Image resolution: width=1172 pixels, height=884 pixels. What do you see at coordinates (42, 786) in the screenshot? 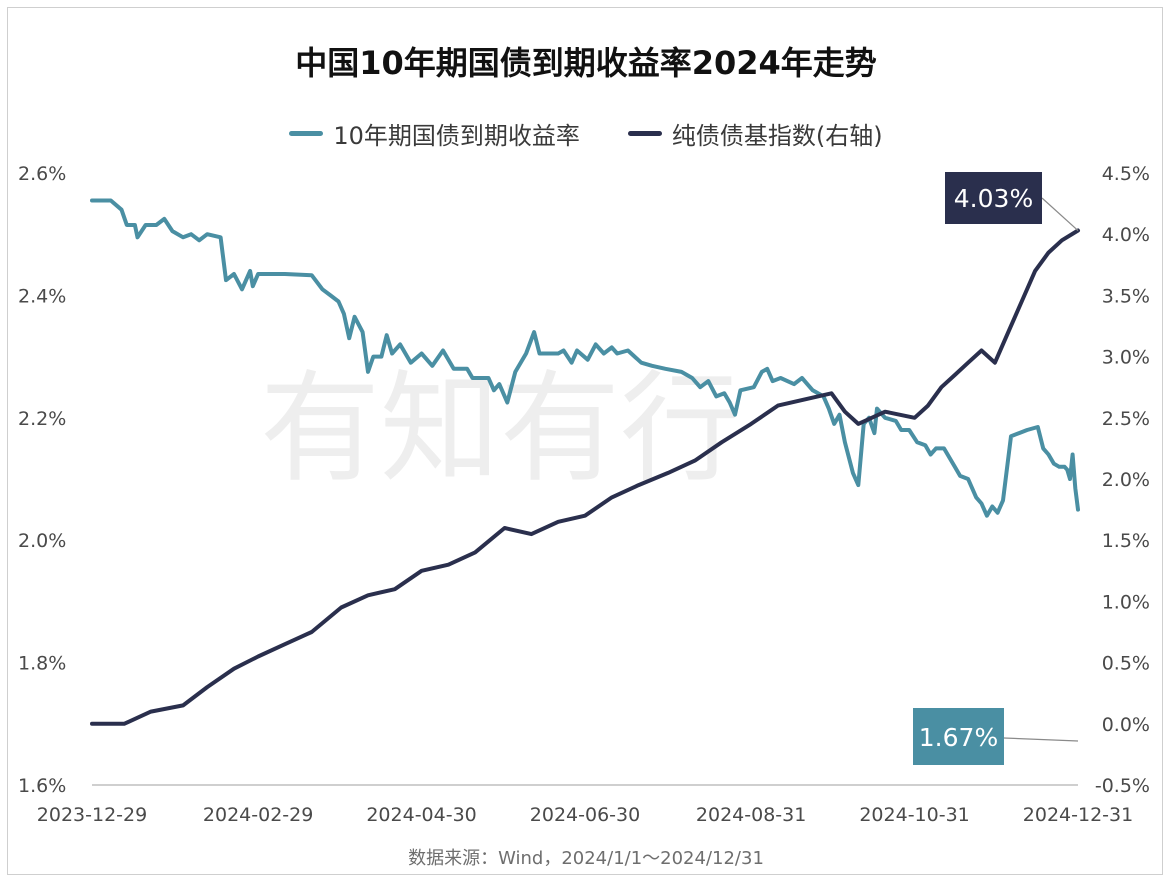
I see `left-axis-tick-label: 1.6%` at bounding box center [42, 786].